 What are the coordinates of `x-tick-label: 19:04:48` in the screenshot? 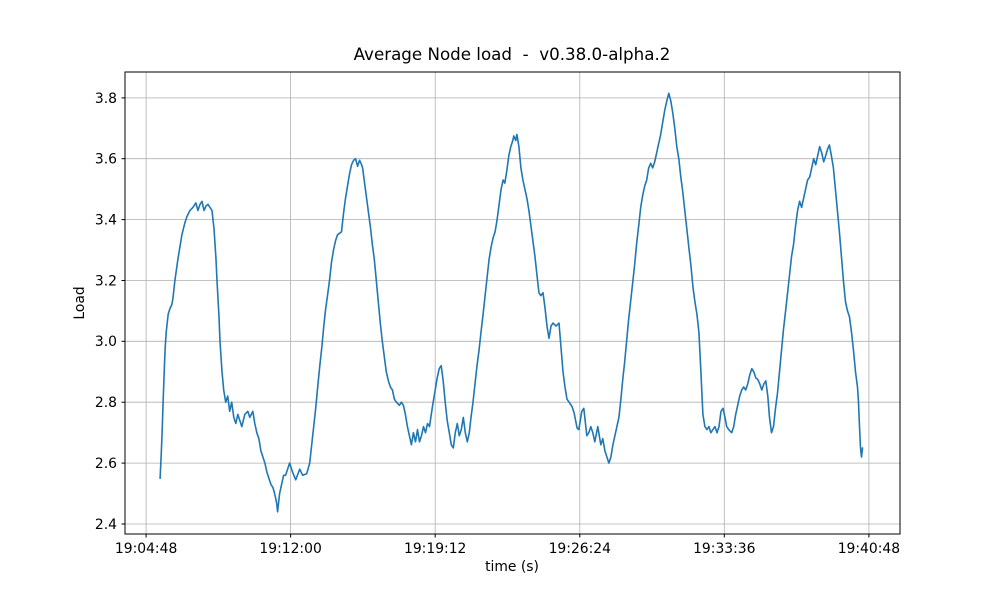 It's located at (146, 549).